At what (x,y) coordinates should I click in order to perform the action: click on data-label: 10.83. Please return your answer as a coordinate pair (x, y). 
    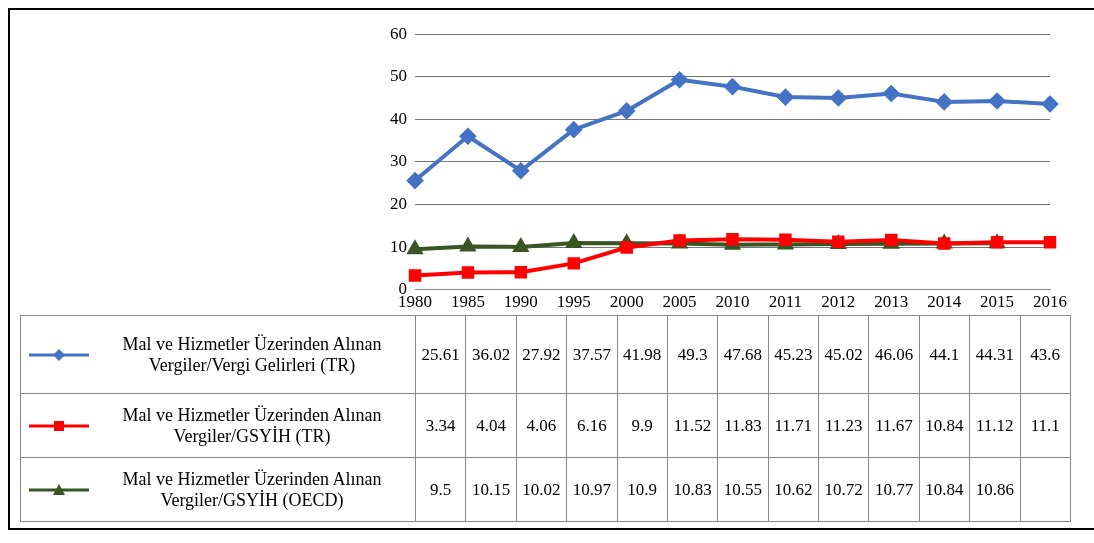
    Looking at the image, I should click on (692, 489).